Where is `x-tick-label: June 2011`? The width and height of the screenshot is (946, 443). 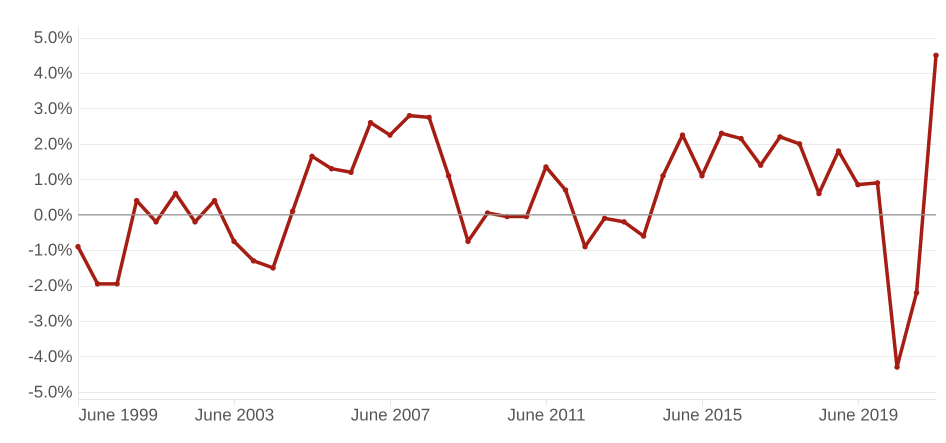
x-tick-label: June 2011 is located at coordinates (546, 415).